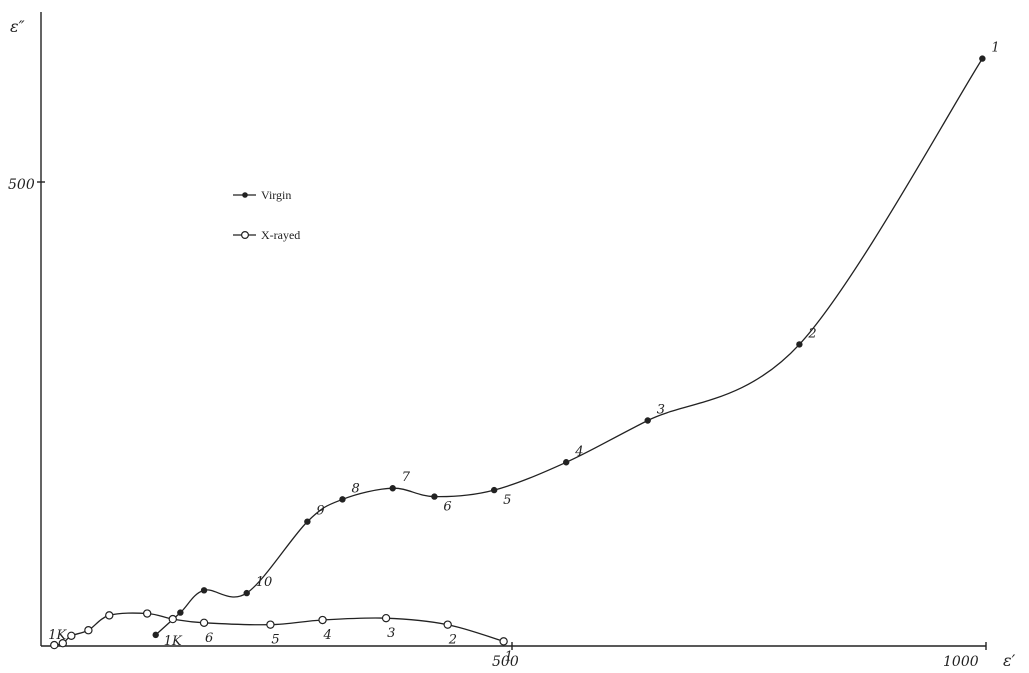 Image resolution: width=1029 pixels, height=673 pixels. Describe the element at coordinates (209, 638) in the screenshot. I see `x-rayed-point-label-6: 6` at that location.